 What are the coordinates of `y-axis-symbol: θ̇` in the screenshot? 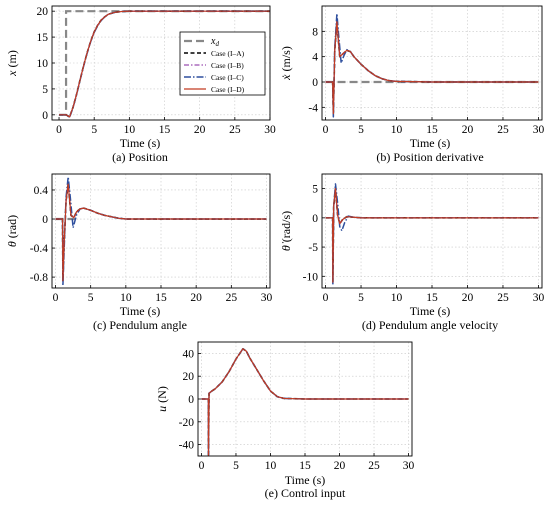 It's located at (286, 246).